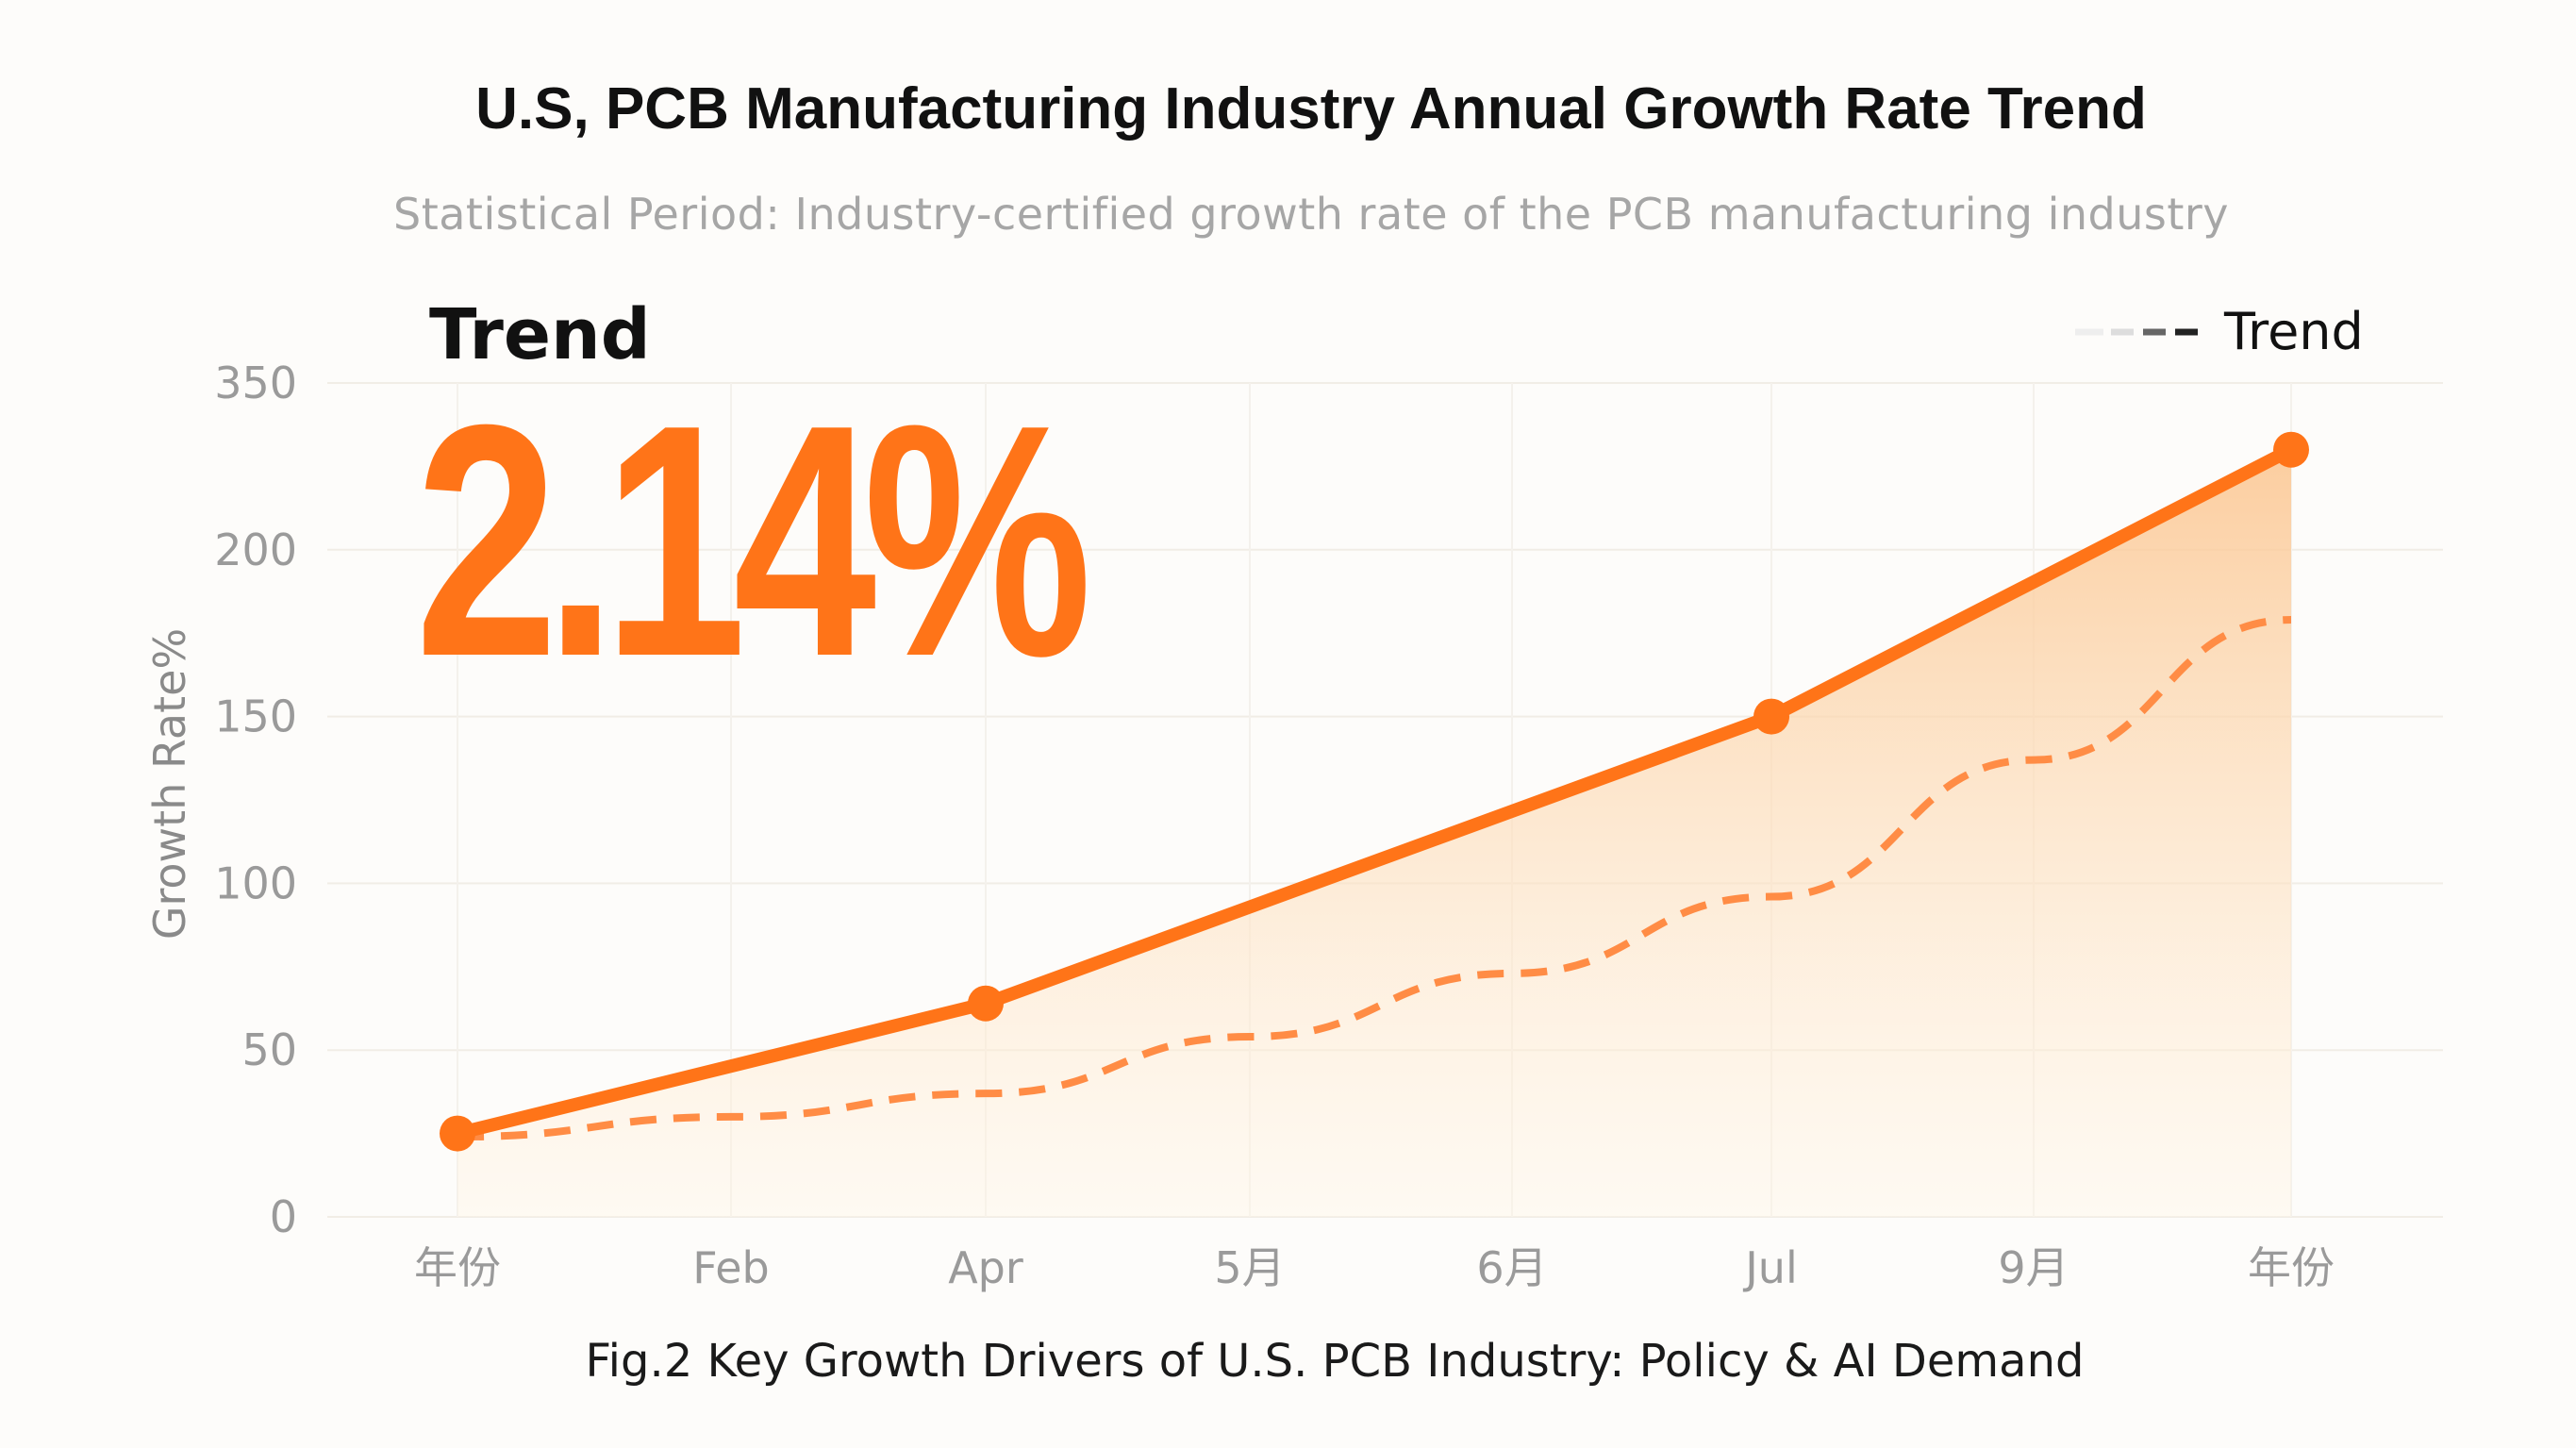 Image resolution: width=2576 pixels, height=1448 pixels. What do you see at coordinates (1249, 1268) in the screenshot?
I see `x-tick-label: 5月` at bounding box center [1249, 1268].